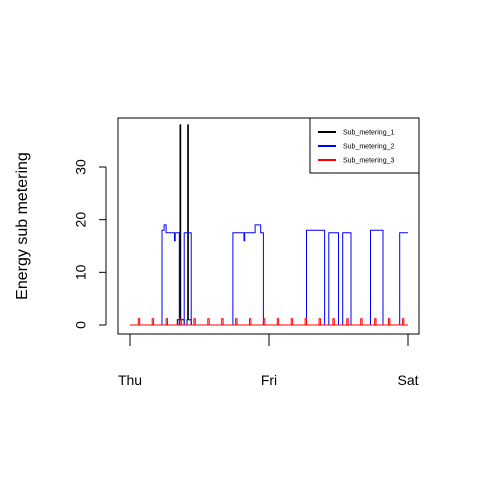  What do you see at coordinates (22, 226) in the screenshot?
I see `y-axis-label: Energy sub metering` at bounding box center [22, 226].